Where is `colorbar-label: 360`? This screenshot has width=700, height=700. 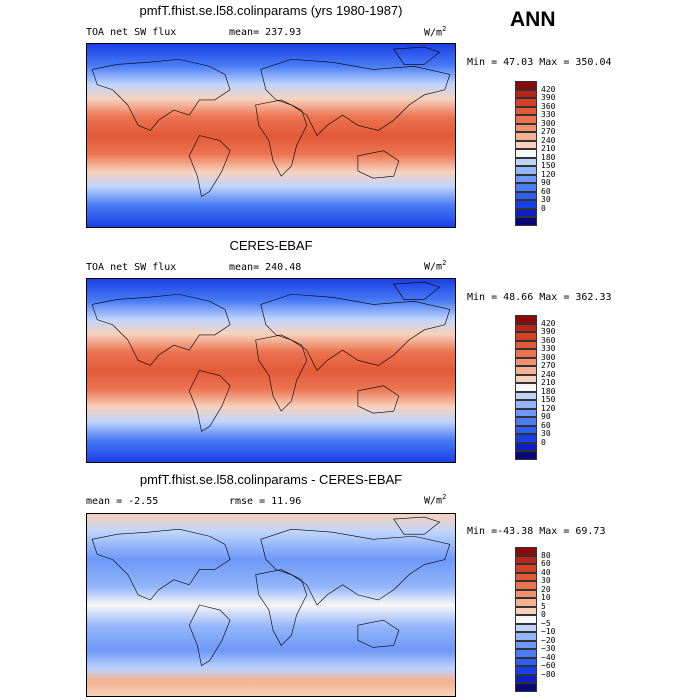 colorbar-label: 360 is located at coordinates (548, 340).